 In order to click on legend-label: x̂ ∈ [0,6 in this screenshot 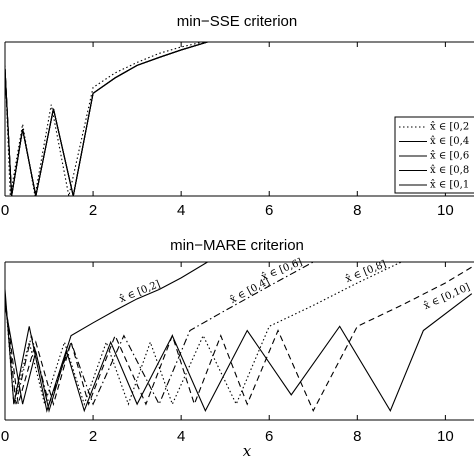, I will do `click(449, 156)`.